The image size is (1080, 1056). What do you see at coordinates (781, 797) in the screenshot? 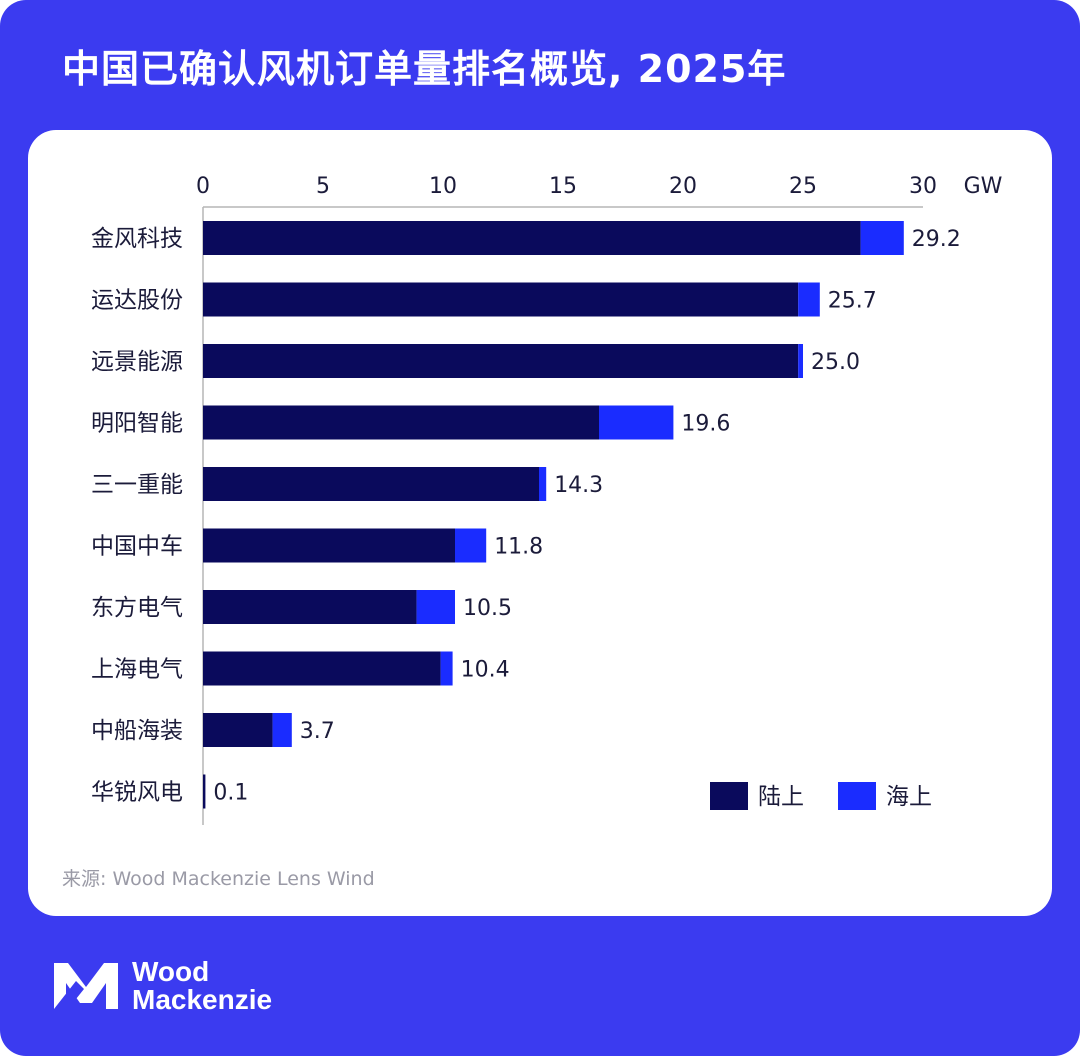
I see `legend-label-onshore: 陆上` at bounding box center [781, 797].